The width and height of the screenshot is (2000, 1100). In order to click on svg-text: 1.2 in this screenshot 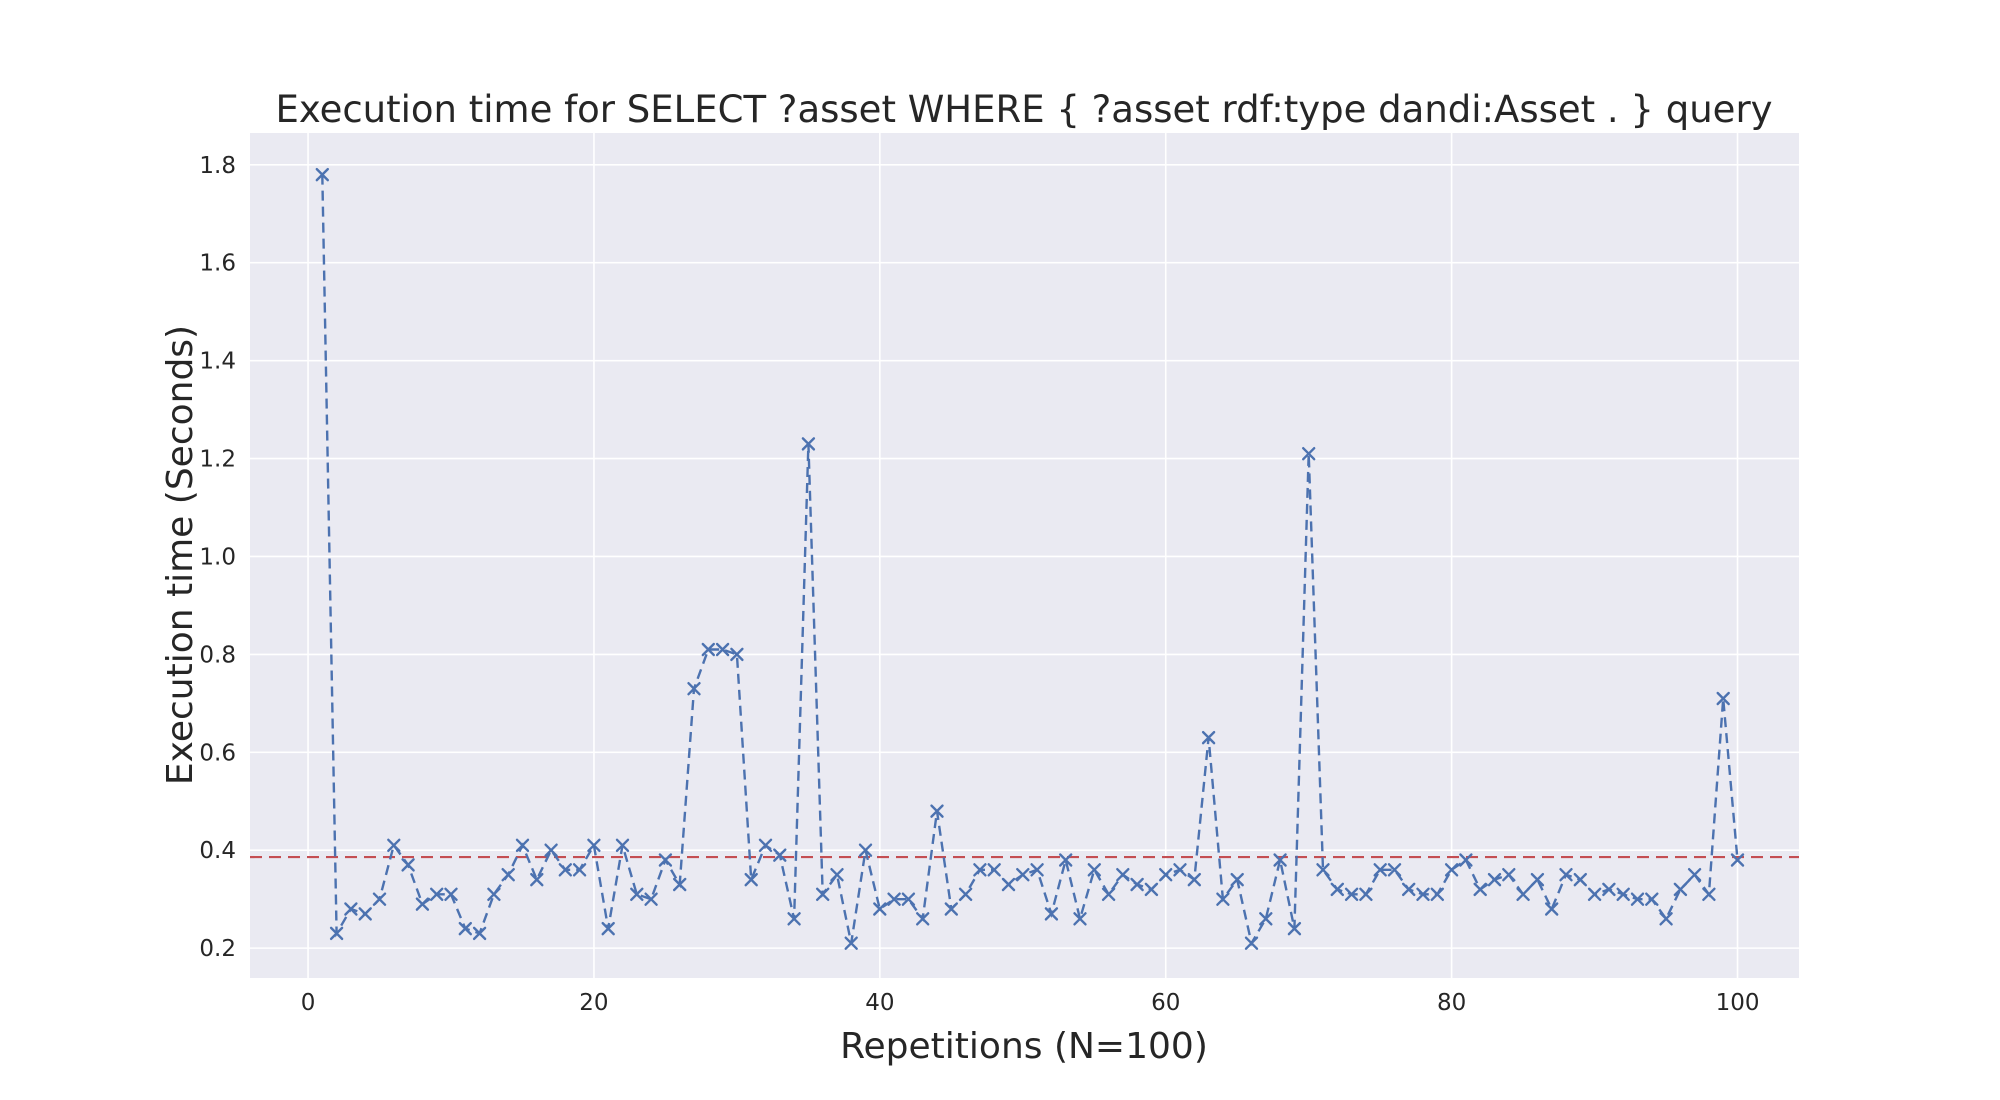, I will do `click(217, 460)`.